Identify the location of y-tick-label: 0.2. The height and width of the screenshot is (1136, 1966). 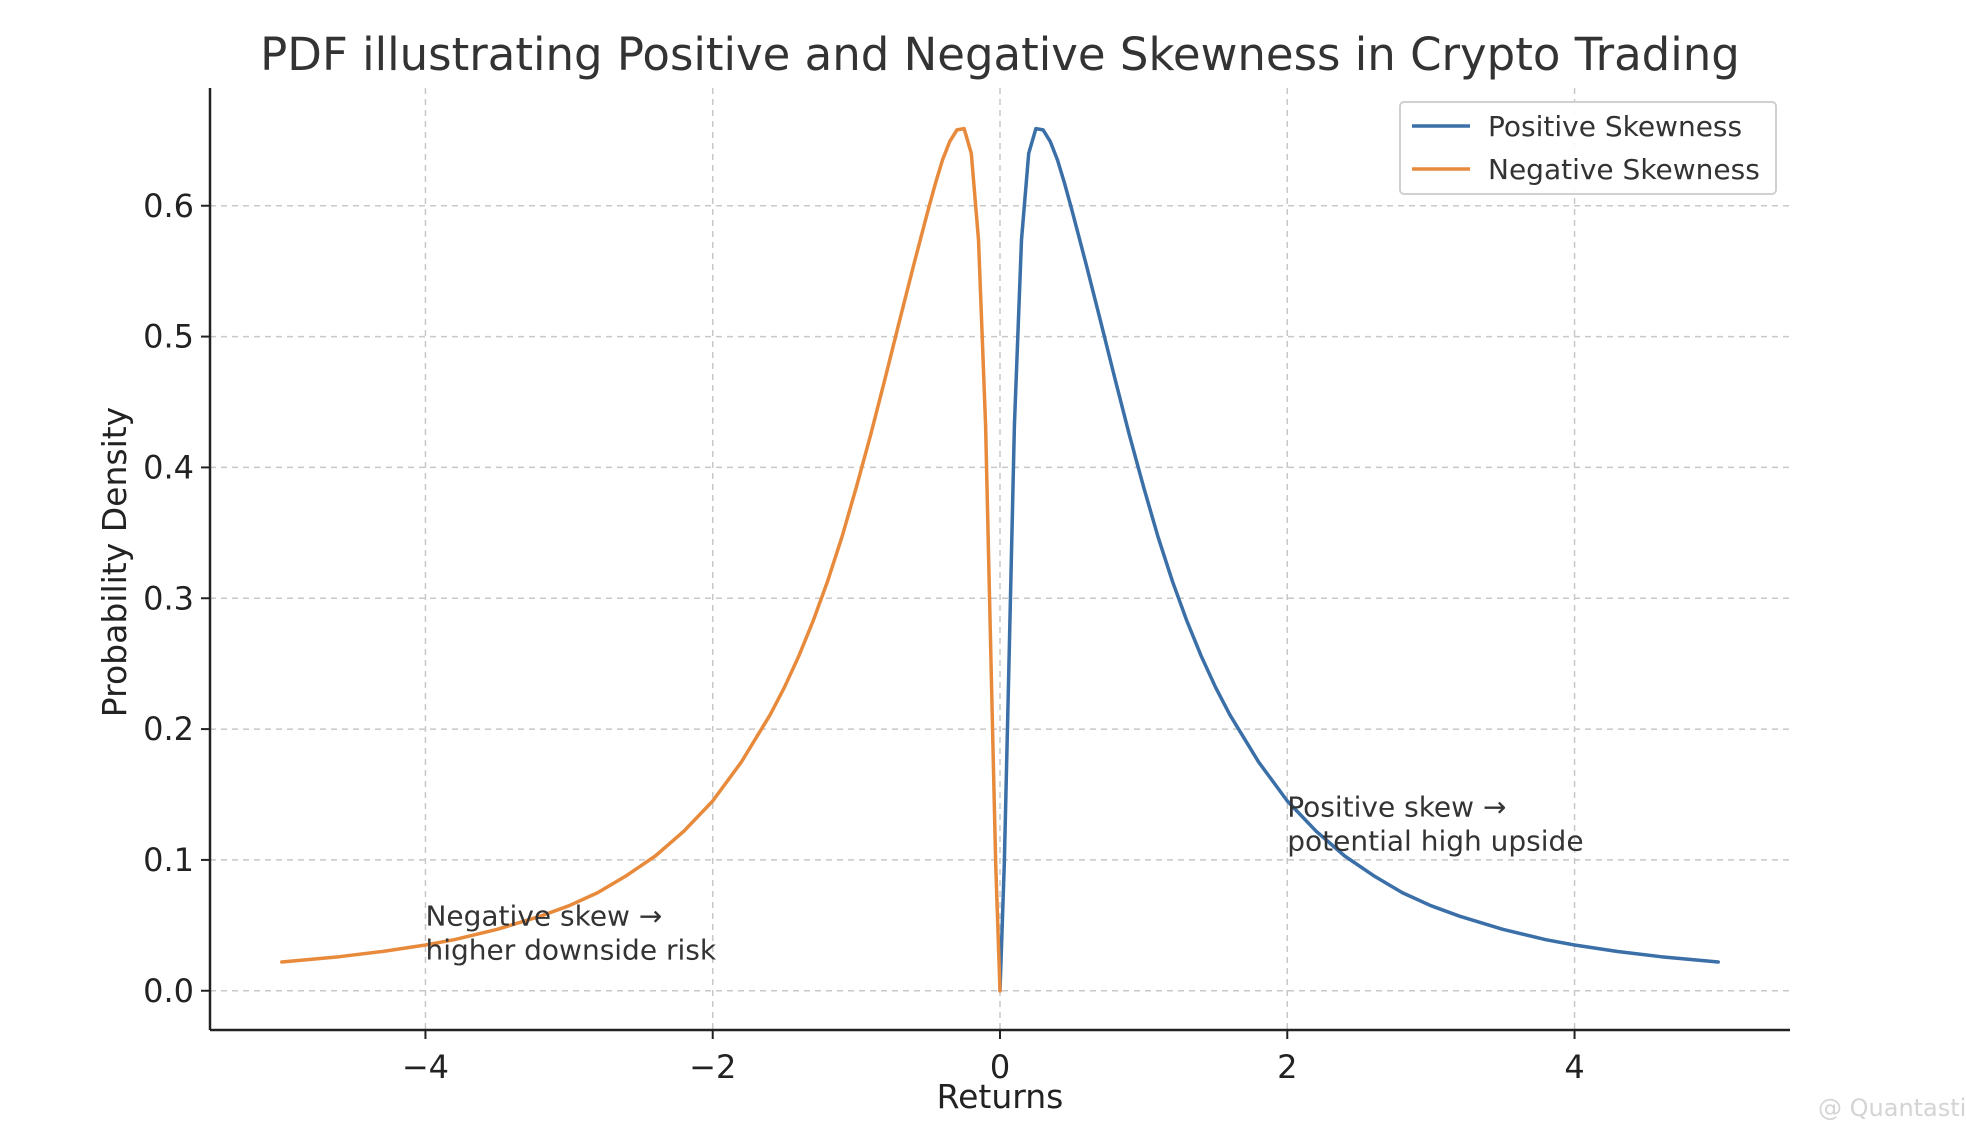
(168, 729).